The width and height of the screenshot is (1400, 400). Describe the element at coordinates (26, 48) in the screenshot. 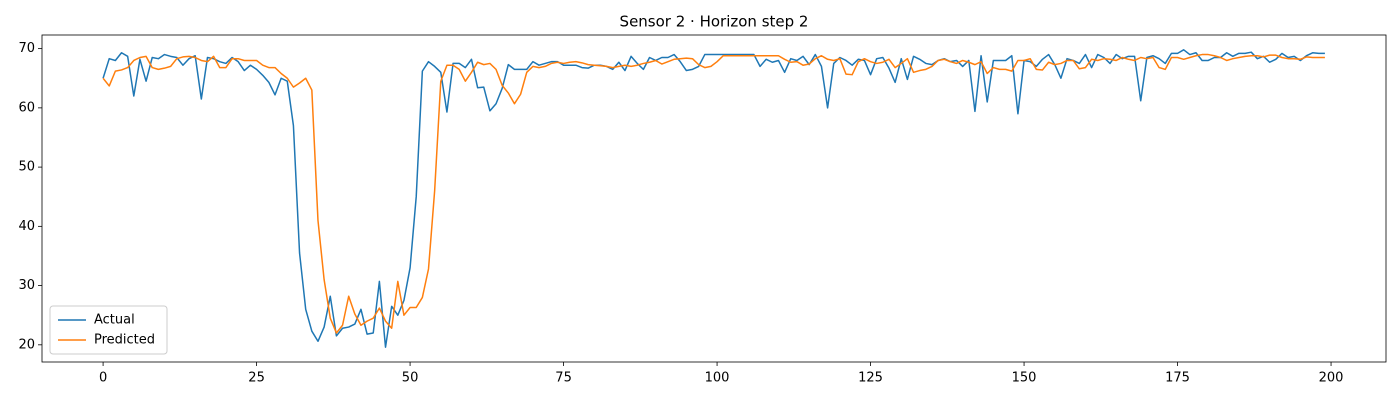

I see `y-tick-label: 70` at that location.